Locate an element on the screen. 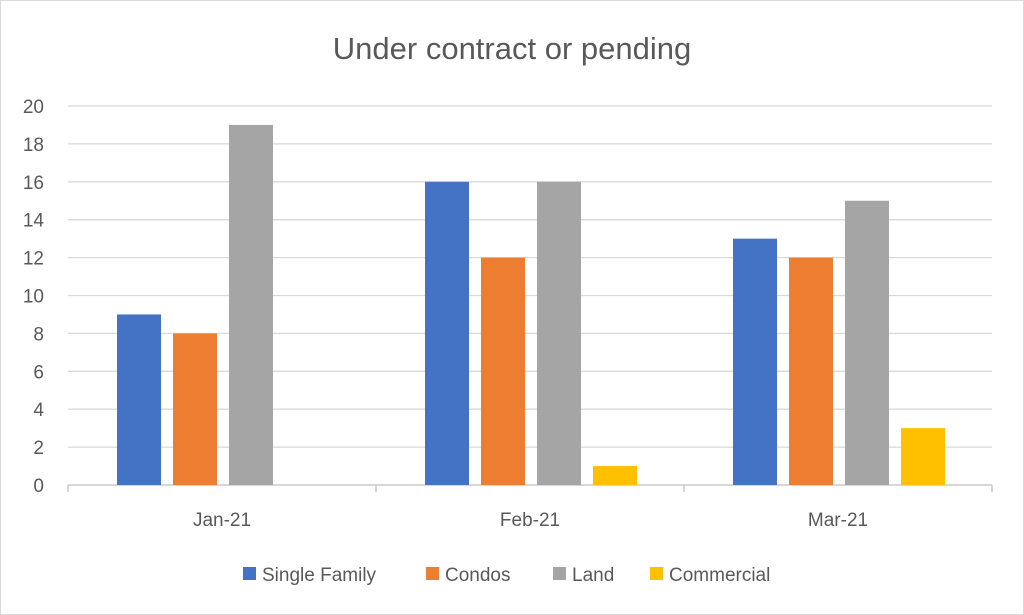 Image resolution: width=1024 pixels, height=615 pixels. legend-label: Land is located at coordinates (593, 575).